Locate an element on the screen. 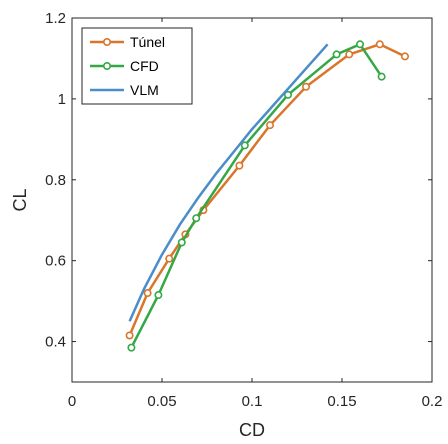 Image resolution: width=448 pixels, height=444 pixels. legend: Túnel CFD VLM is located at coordinates (137, 66).